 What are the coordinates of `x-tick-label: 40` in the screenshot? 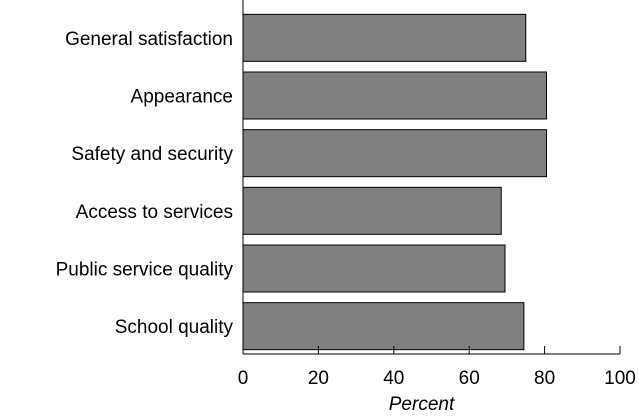 It's located at (393, 378).